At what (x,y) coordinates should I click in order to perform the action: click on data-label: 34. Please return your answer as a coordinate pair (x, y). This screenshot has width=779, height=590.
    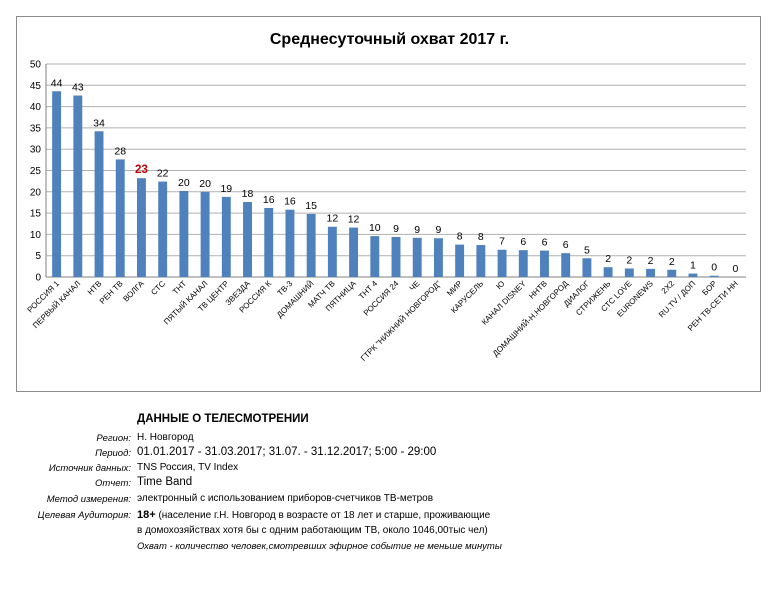
    Looking at the image, I should click on (99, 123).